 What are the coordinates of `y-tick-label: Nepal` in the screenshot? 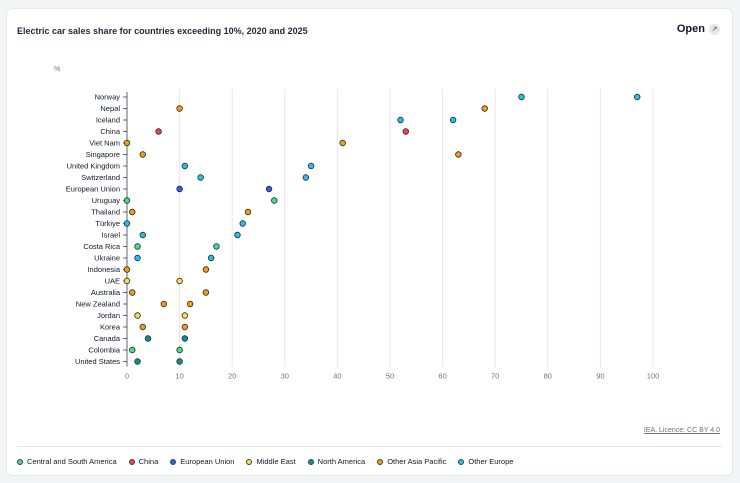 It's located at (110, 108).